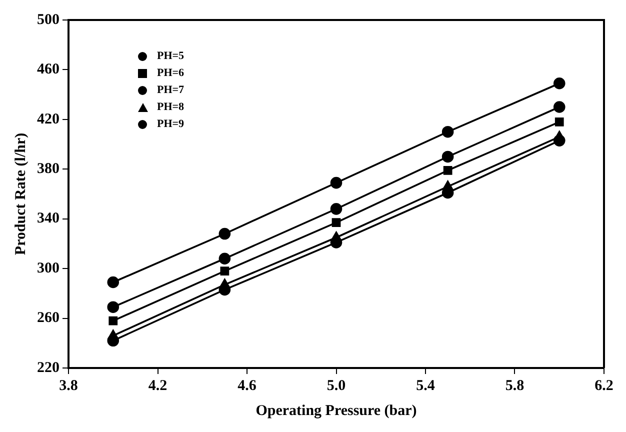  I want to click on y-tick-label: 260, so click(48, 318).